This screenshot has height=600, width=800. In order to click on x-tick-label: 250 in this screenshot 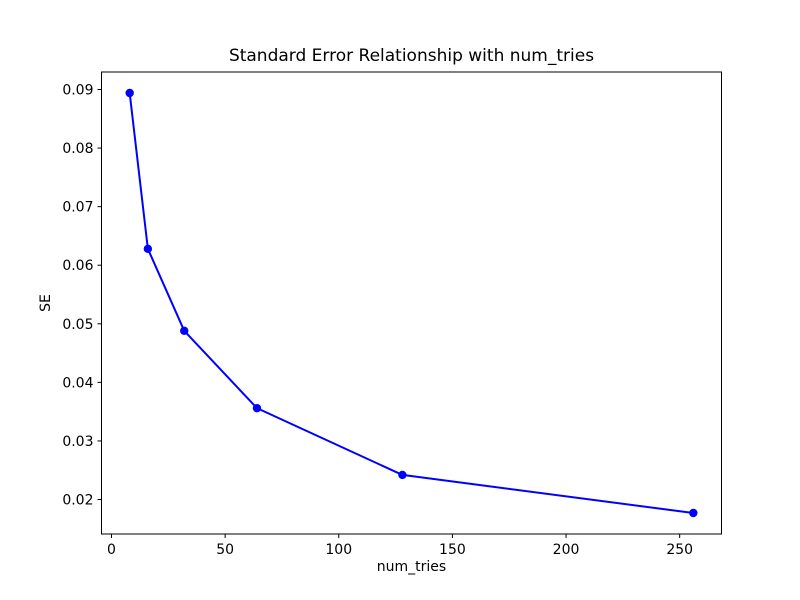, I will do `click(679, 550)`.